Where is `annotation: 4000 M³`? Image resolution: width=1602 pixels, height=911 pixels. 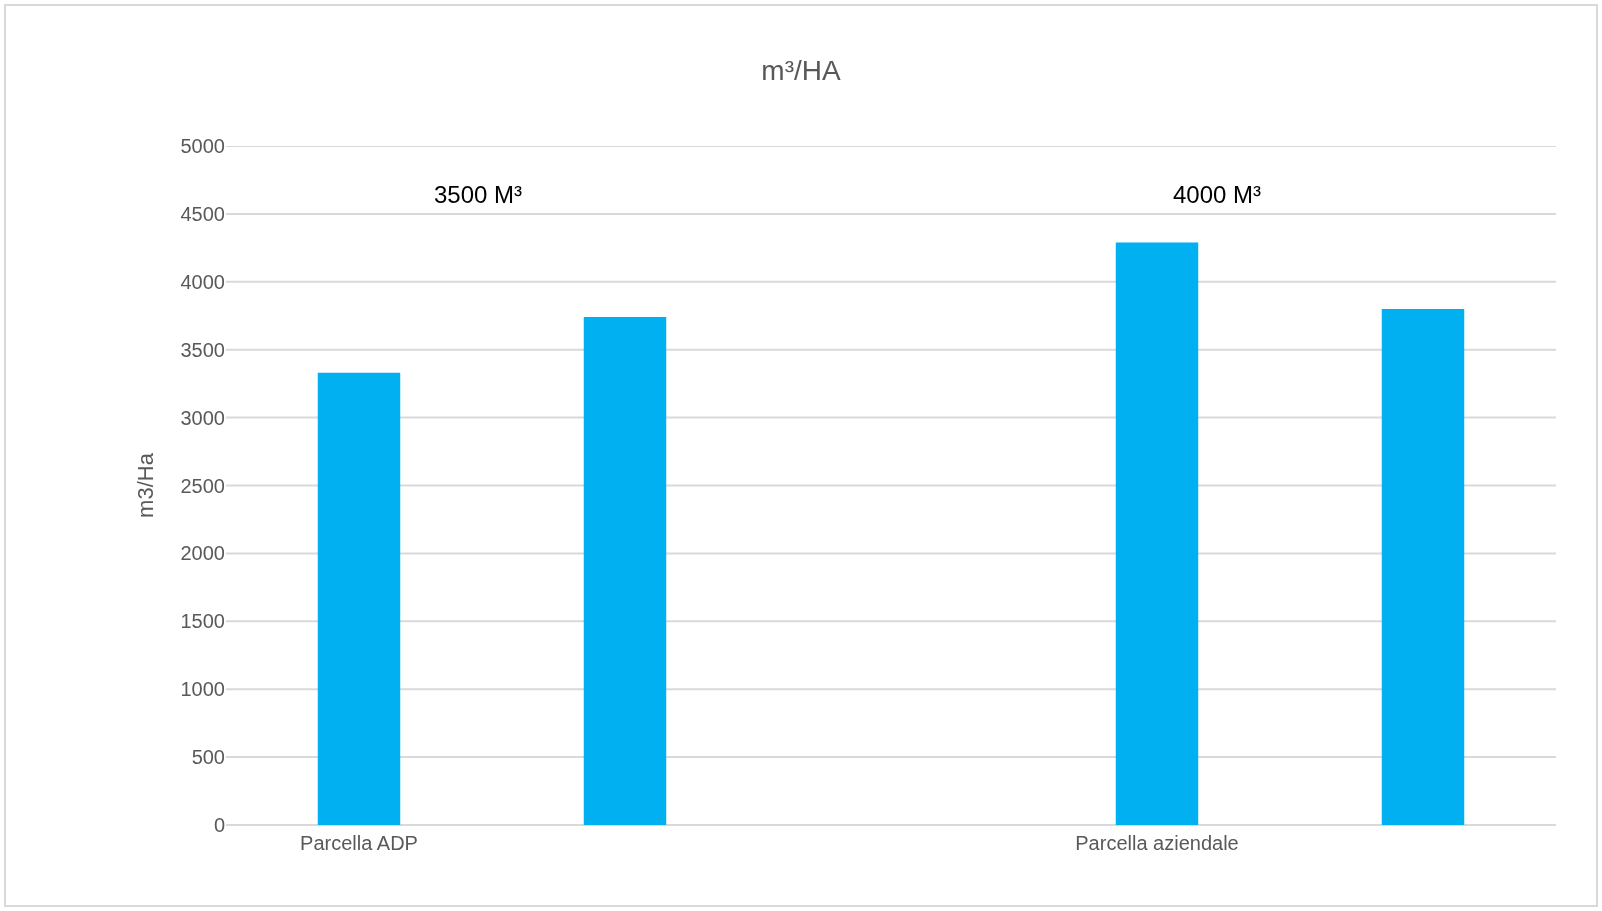
annotation: 4000 M³ is located at coordinates (1217, 194).